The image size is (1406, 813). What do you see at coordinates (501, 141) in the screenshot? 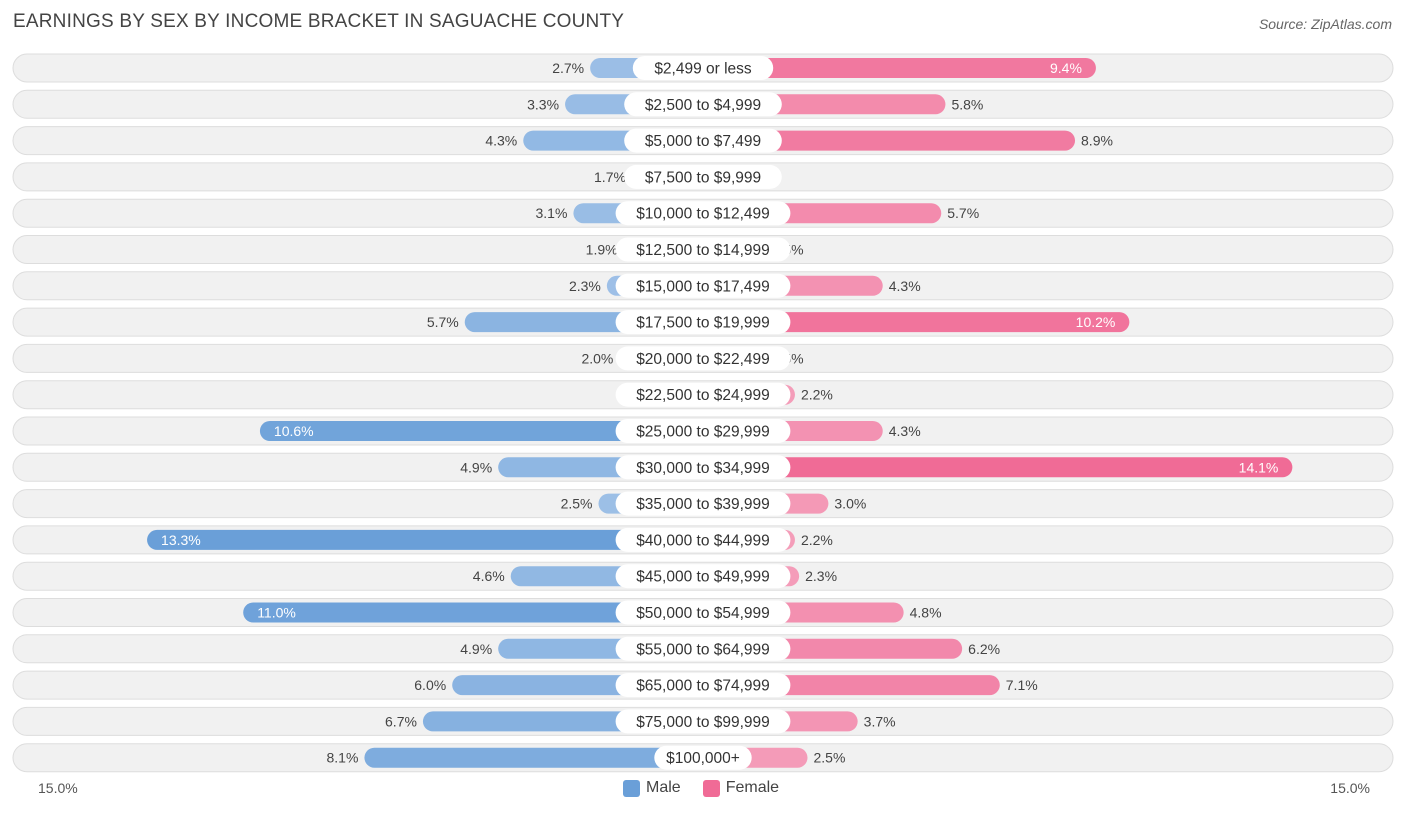
I see `label-male-value: 4.3%` at bounding box center [501, 141].